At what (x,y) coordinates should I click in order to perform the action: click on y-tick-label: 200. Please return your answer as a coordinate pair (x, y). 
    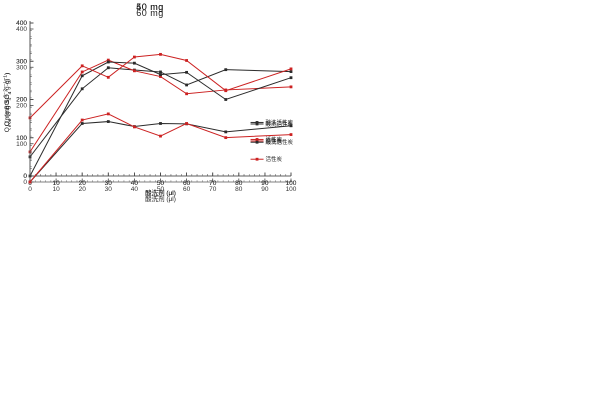
    Looking at the image, I should click on (21, 100).